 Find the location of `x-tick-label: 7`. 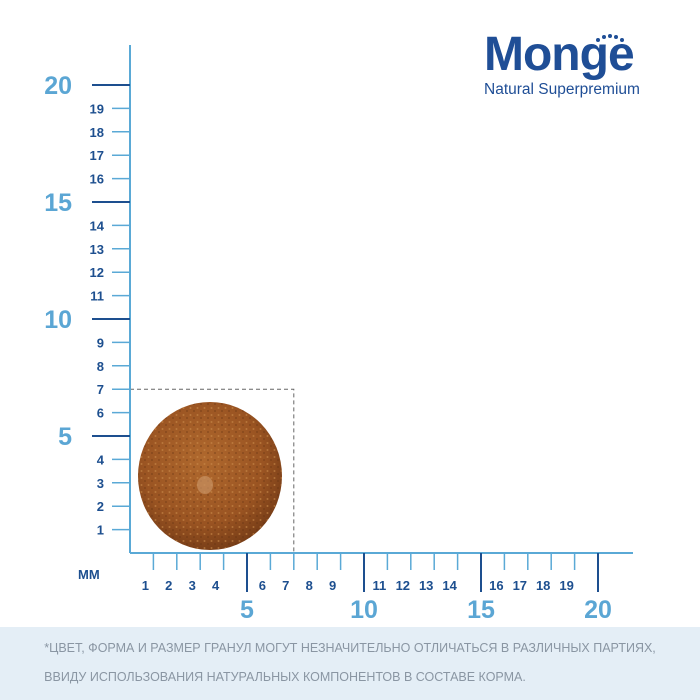

x-tick-label: 7 is located at coordinates (285, 585).